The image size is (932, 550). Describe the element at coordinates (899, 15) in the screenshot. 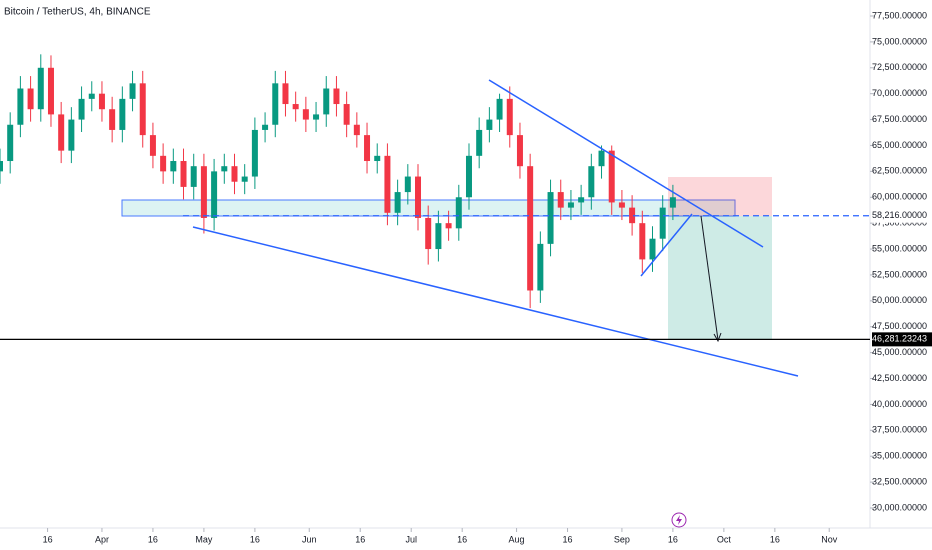

I see `y-tick-label: 77,500.00000` at that location.